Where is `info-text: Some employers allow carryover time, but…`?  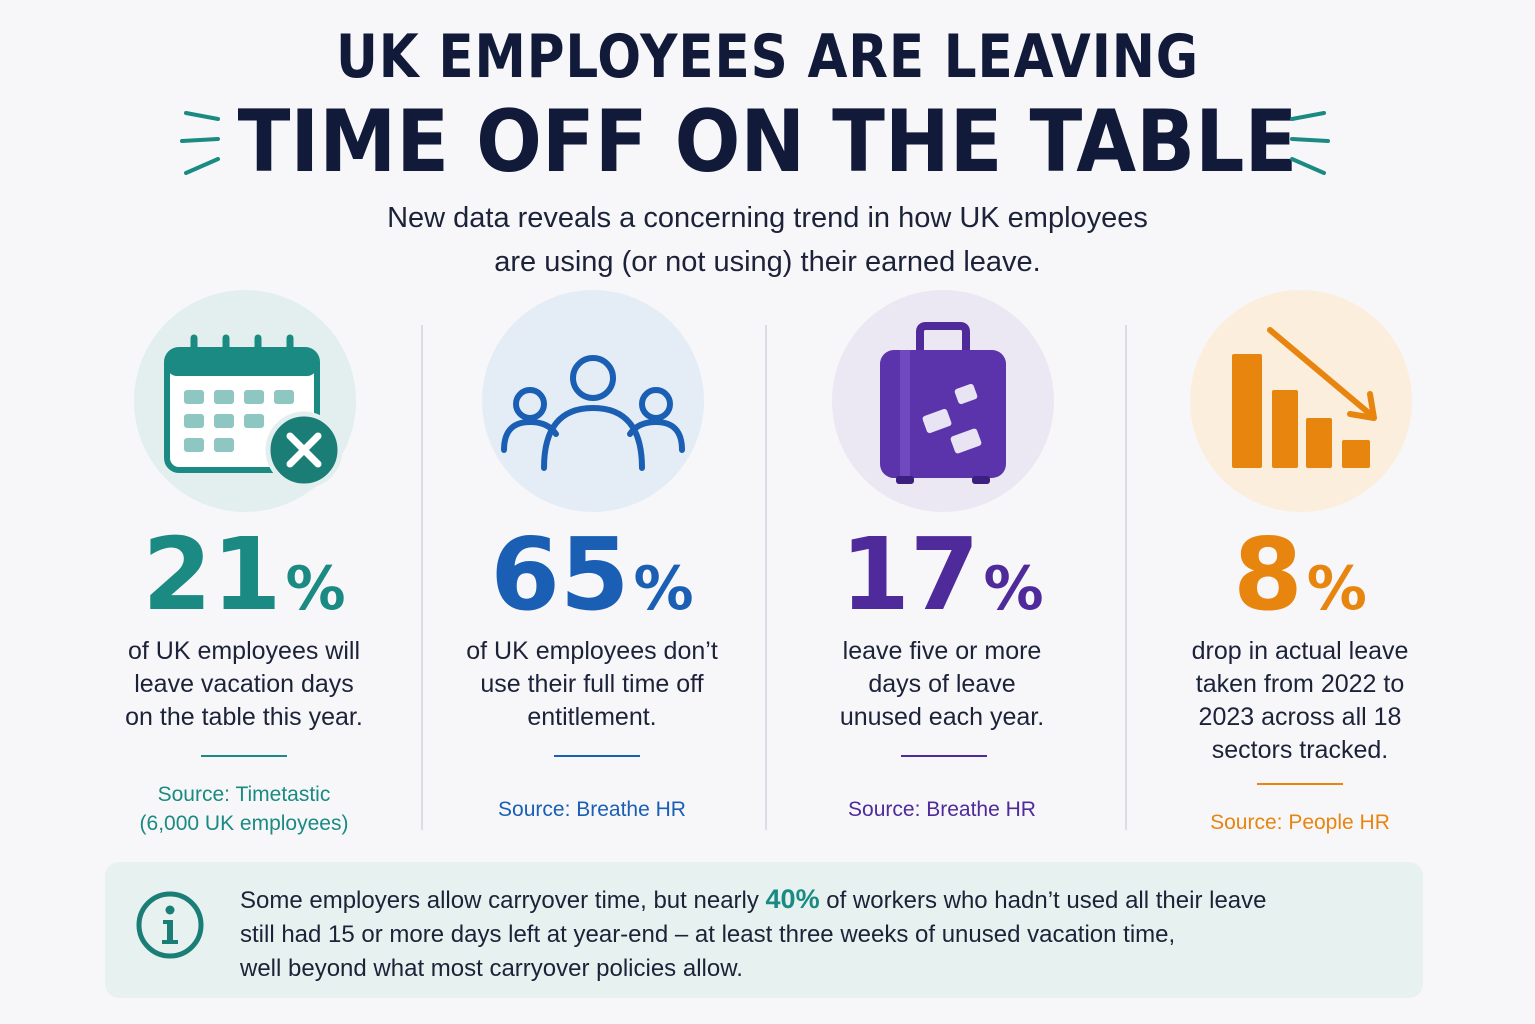
info-text: Some employers allow carryover time, but… is located at coordinates (820, 934).